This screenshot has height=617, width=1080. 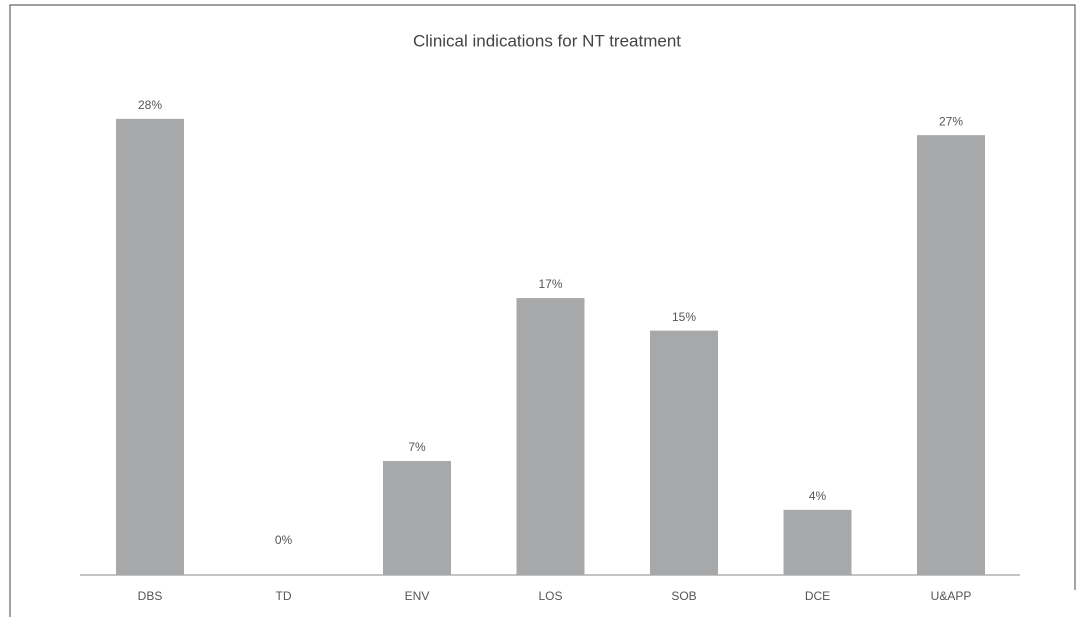 I want to click on value-label: 17%, so click(x=550, y=284).